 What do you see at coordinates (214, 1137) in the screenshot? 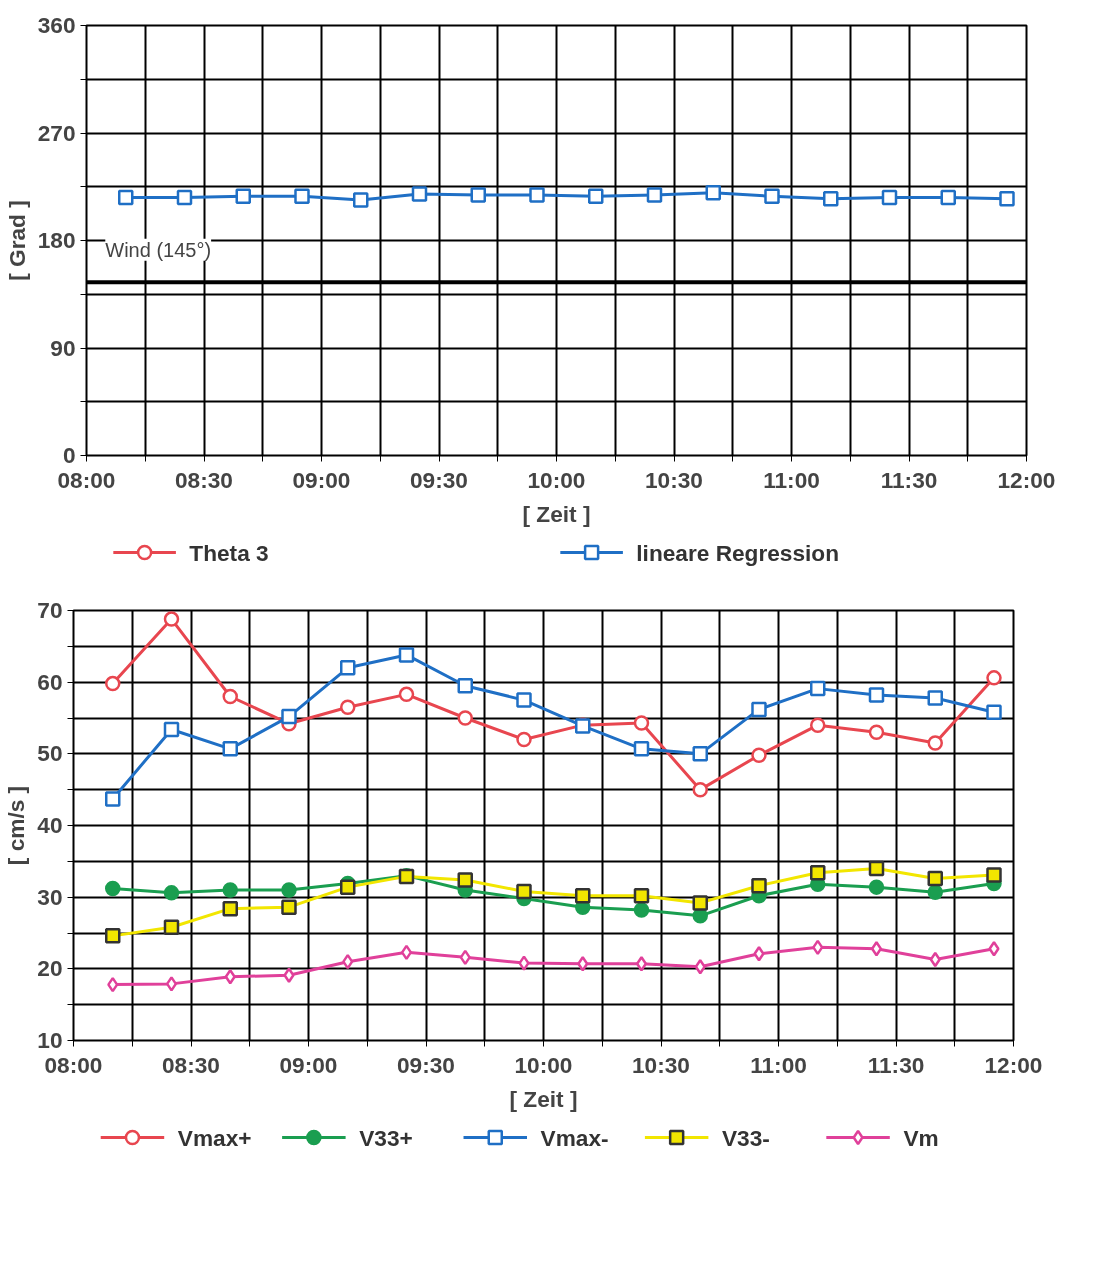
I see `legend-label: Vmax+` at bounding box center [214, 1137].